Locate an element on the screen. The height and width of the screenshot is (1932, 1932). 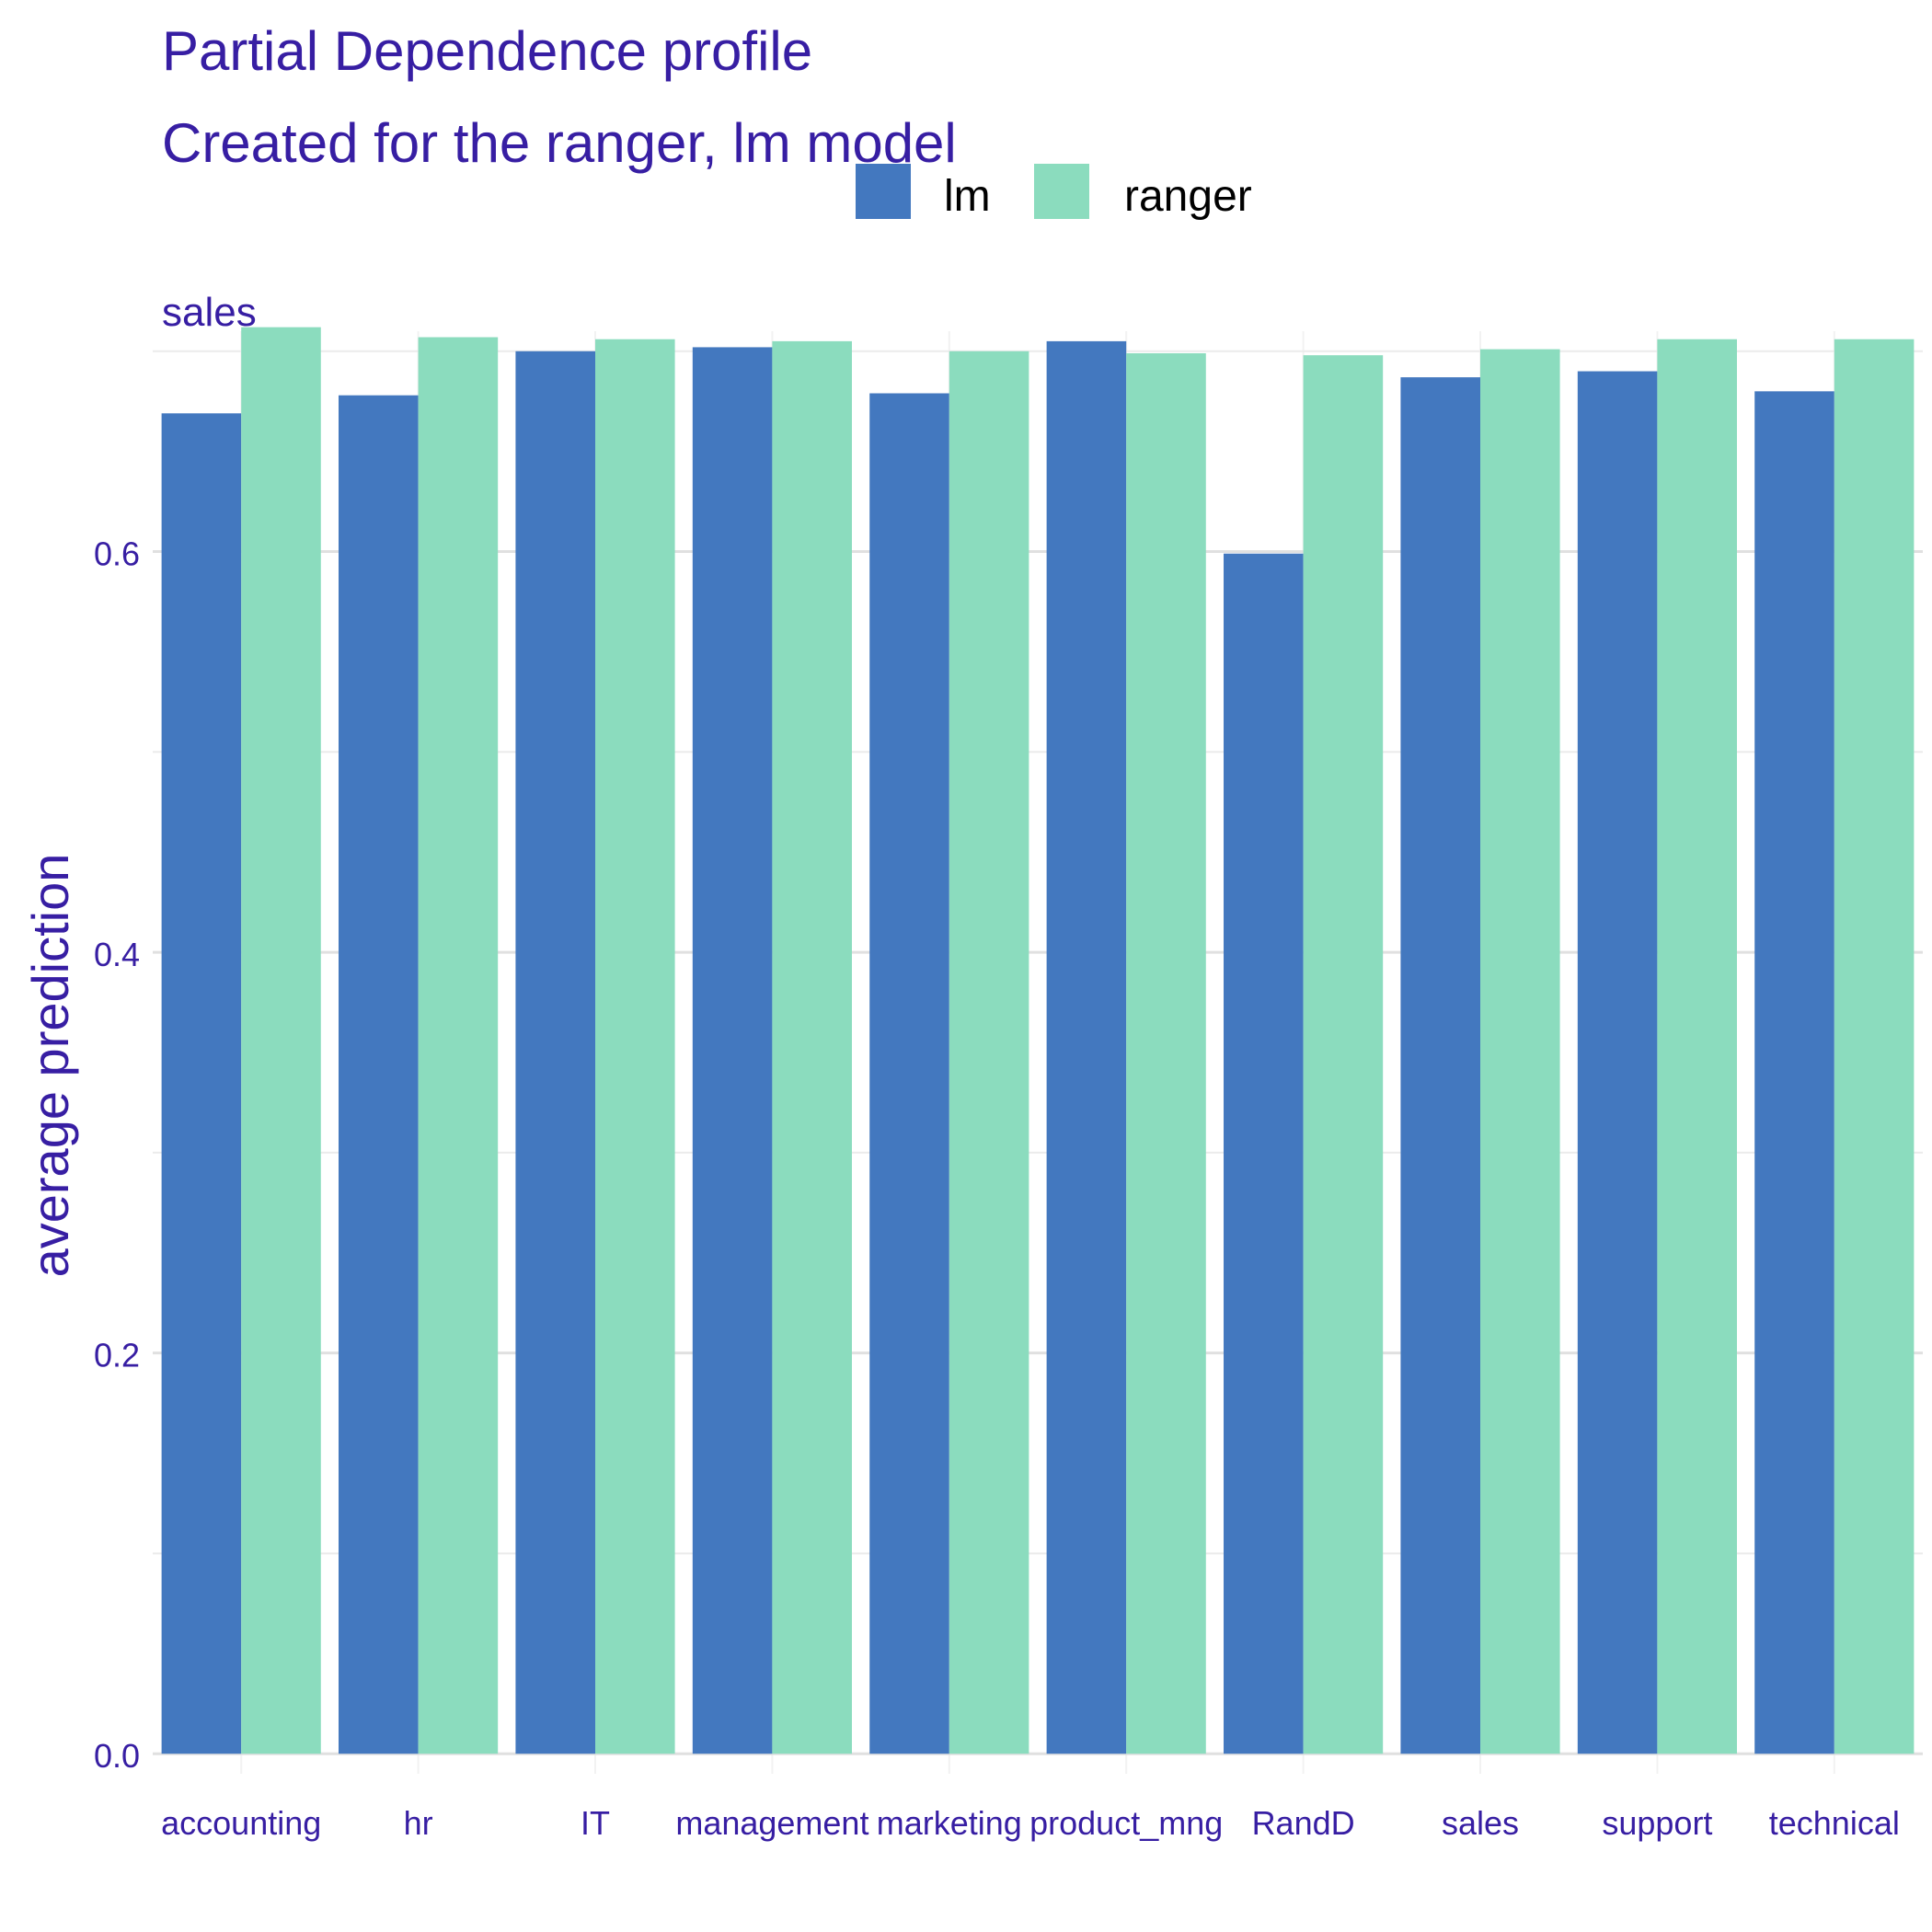
bar-lm-accounting is located at coordinates (201, 1083).